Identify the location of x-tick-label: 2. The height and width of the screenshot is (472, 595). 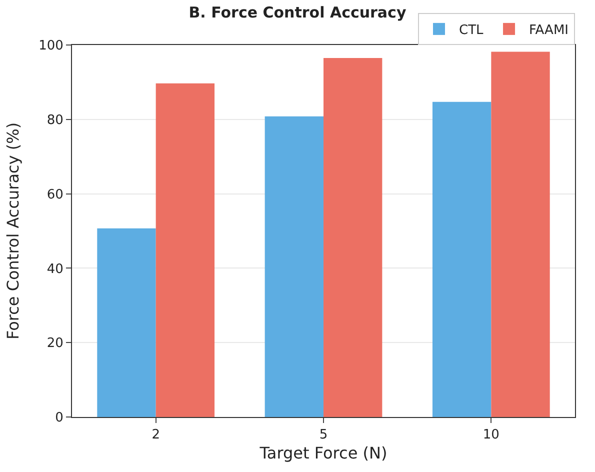
(156, 435).